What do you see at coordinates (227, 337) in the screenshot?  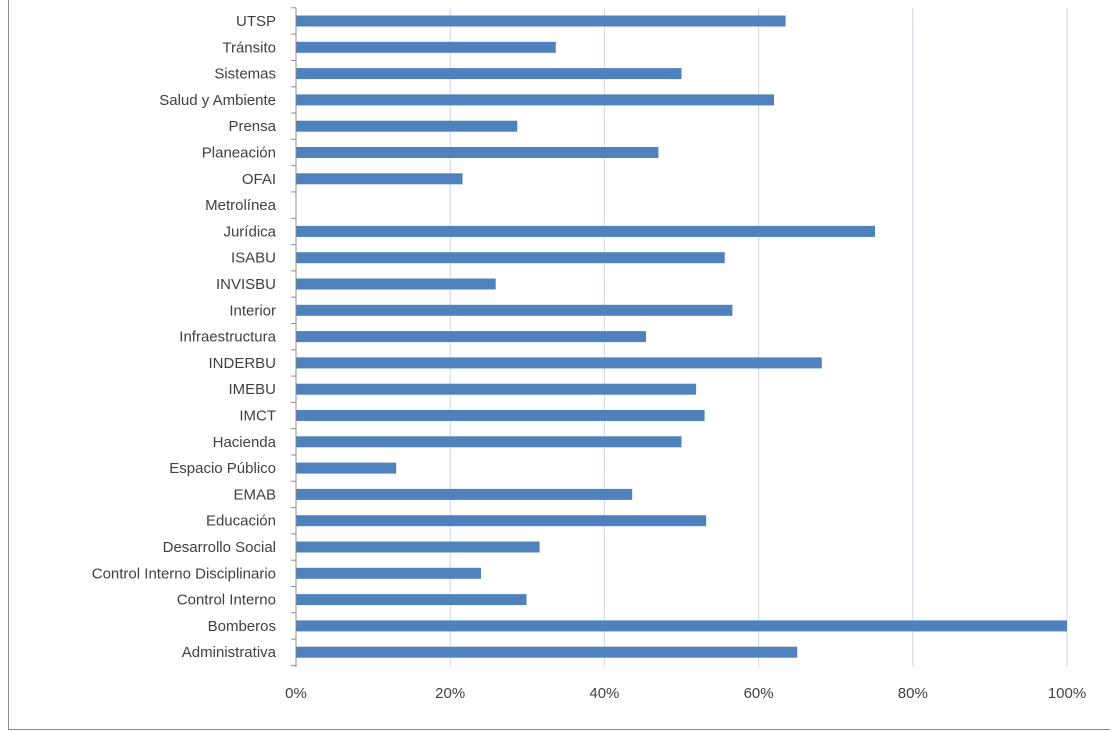 I see `category-label-infraestructura: Infraestructura` at bounding box center [227, 337].